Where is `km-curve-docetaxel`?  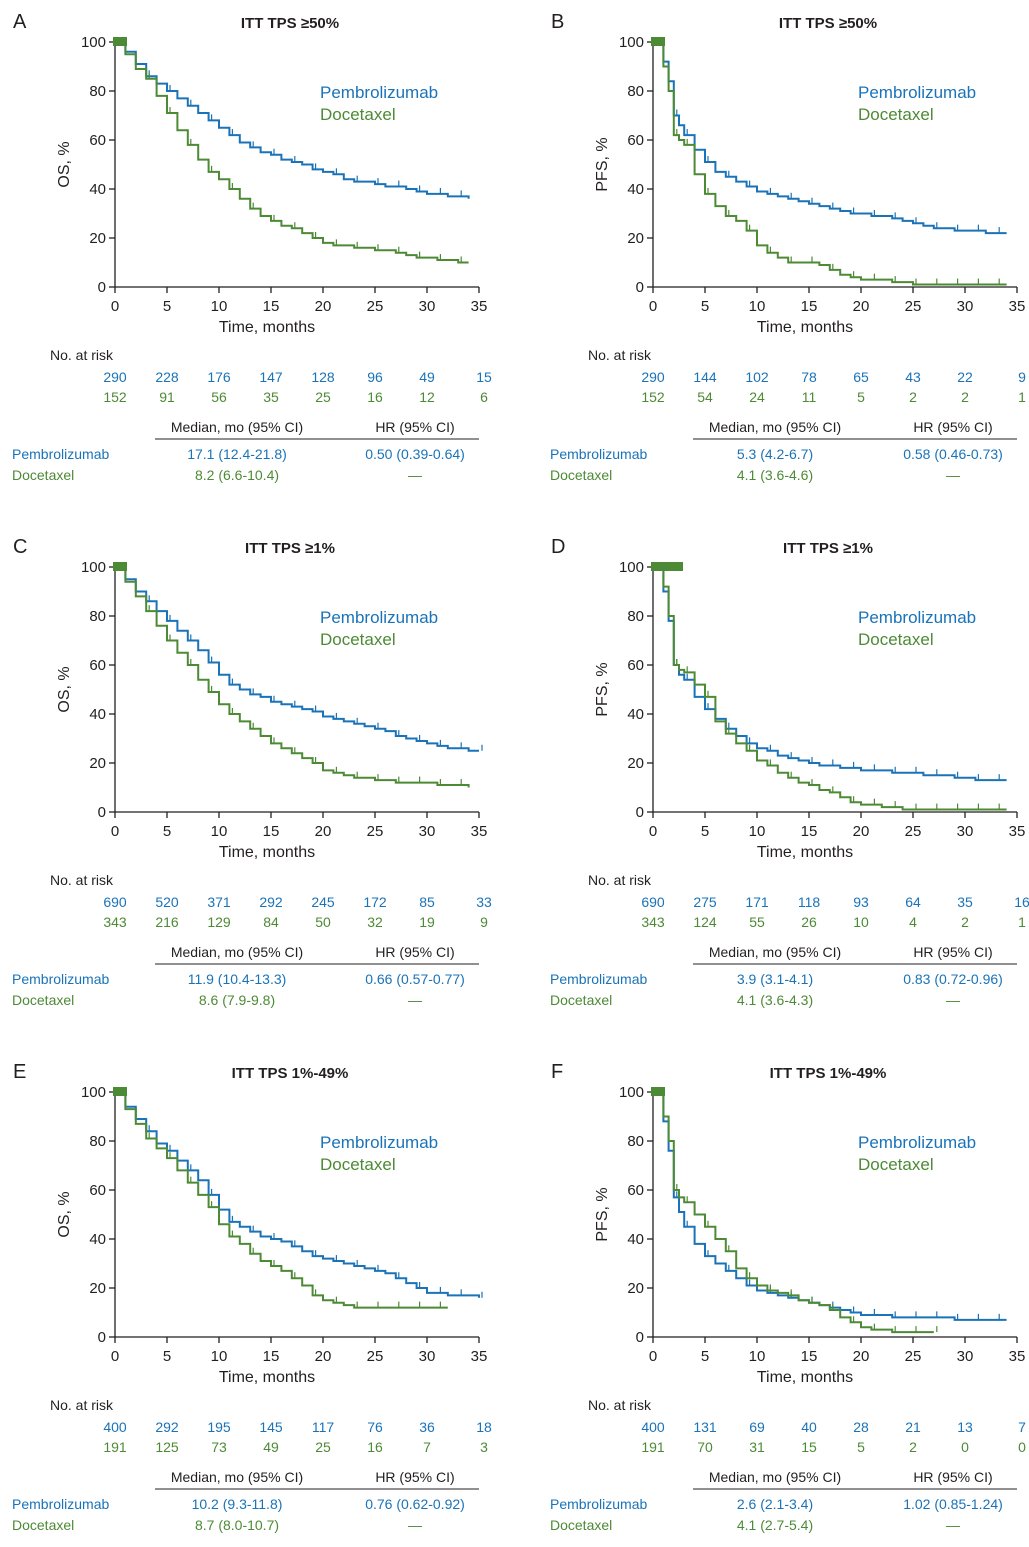 km-curve-docetaxel is located at coordinates (292, 677).